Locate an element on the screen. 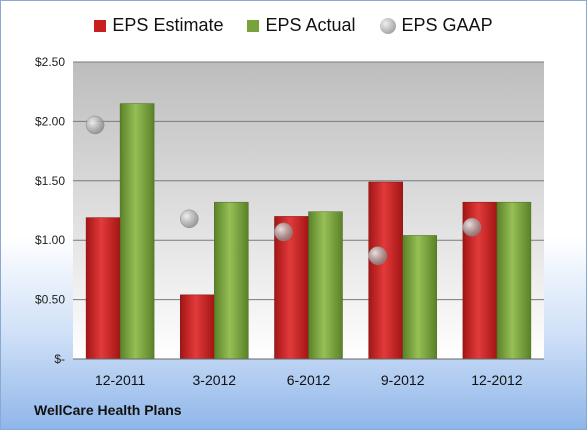 Image resolution: width=587 pixels, height=430 pixels. chart-legend: EPS Estimate EPS Actual EPS GAAP is located at coordinates (293, 25).